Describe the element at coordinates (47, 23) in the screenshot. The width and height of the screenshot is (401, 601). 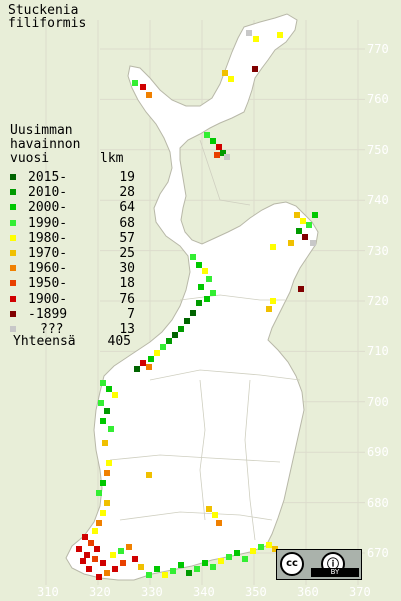
I see `species-title-line-2: filiformis` at that location.